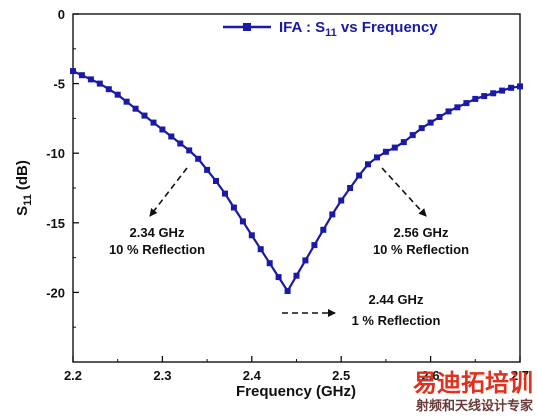 The width and height of the screenshot is (537, 416). I want to click on y-tick-label: -10, so click(55, 153).